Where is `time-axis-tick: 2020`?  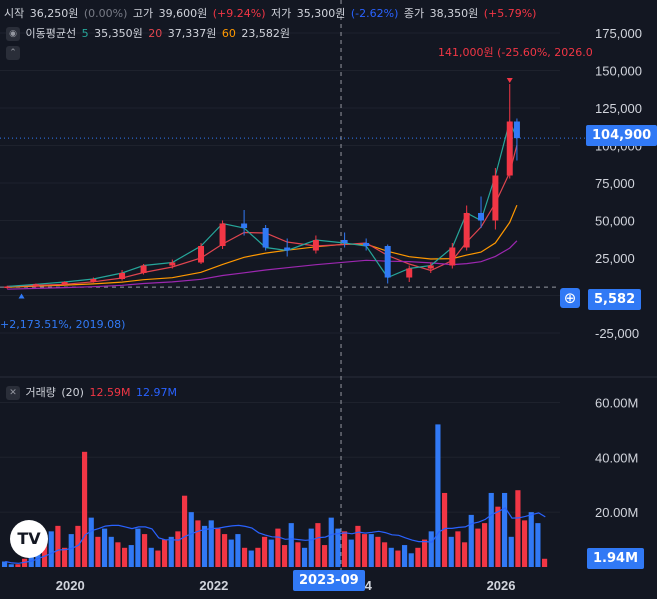 time-axis-tick: 2020 is located at coordinates (70, 585).